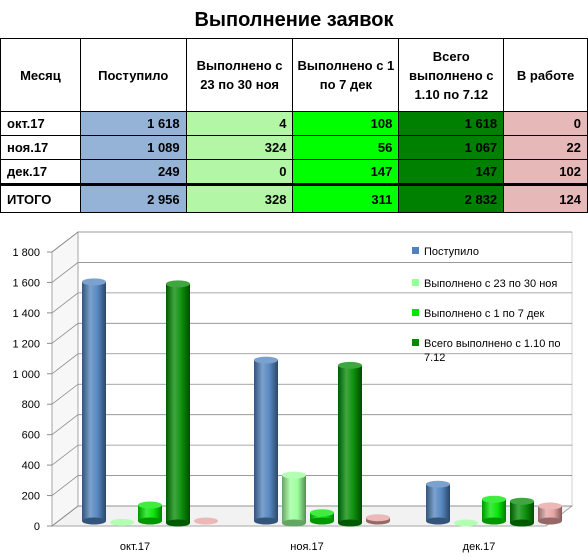  What do you see at coordinates (239, 198) in the screenshot?
I see `cell-total-done-nov: 328` at bounding box center [239, 198].